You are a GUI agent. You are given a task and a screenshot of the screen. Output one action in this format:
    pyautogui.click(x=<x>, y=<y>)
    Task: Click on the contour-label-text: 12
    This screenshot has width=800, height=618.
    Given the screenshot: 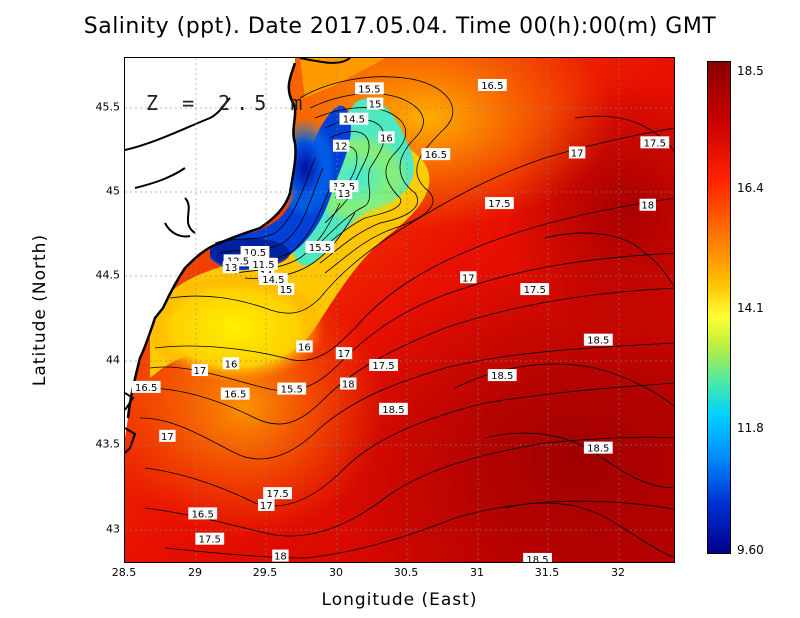 What is the action you would take?
    pyautogui.click(x=341, y=147)
    